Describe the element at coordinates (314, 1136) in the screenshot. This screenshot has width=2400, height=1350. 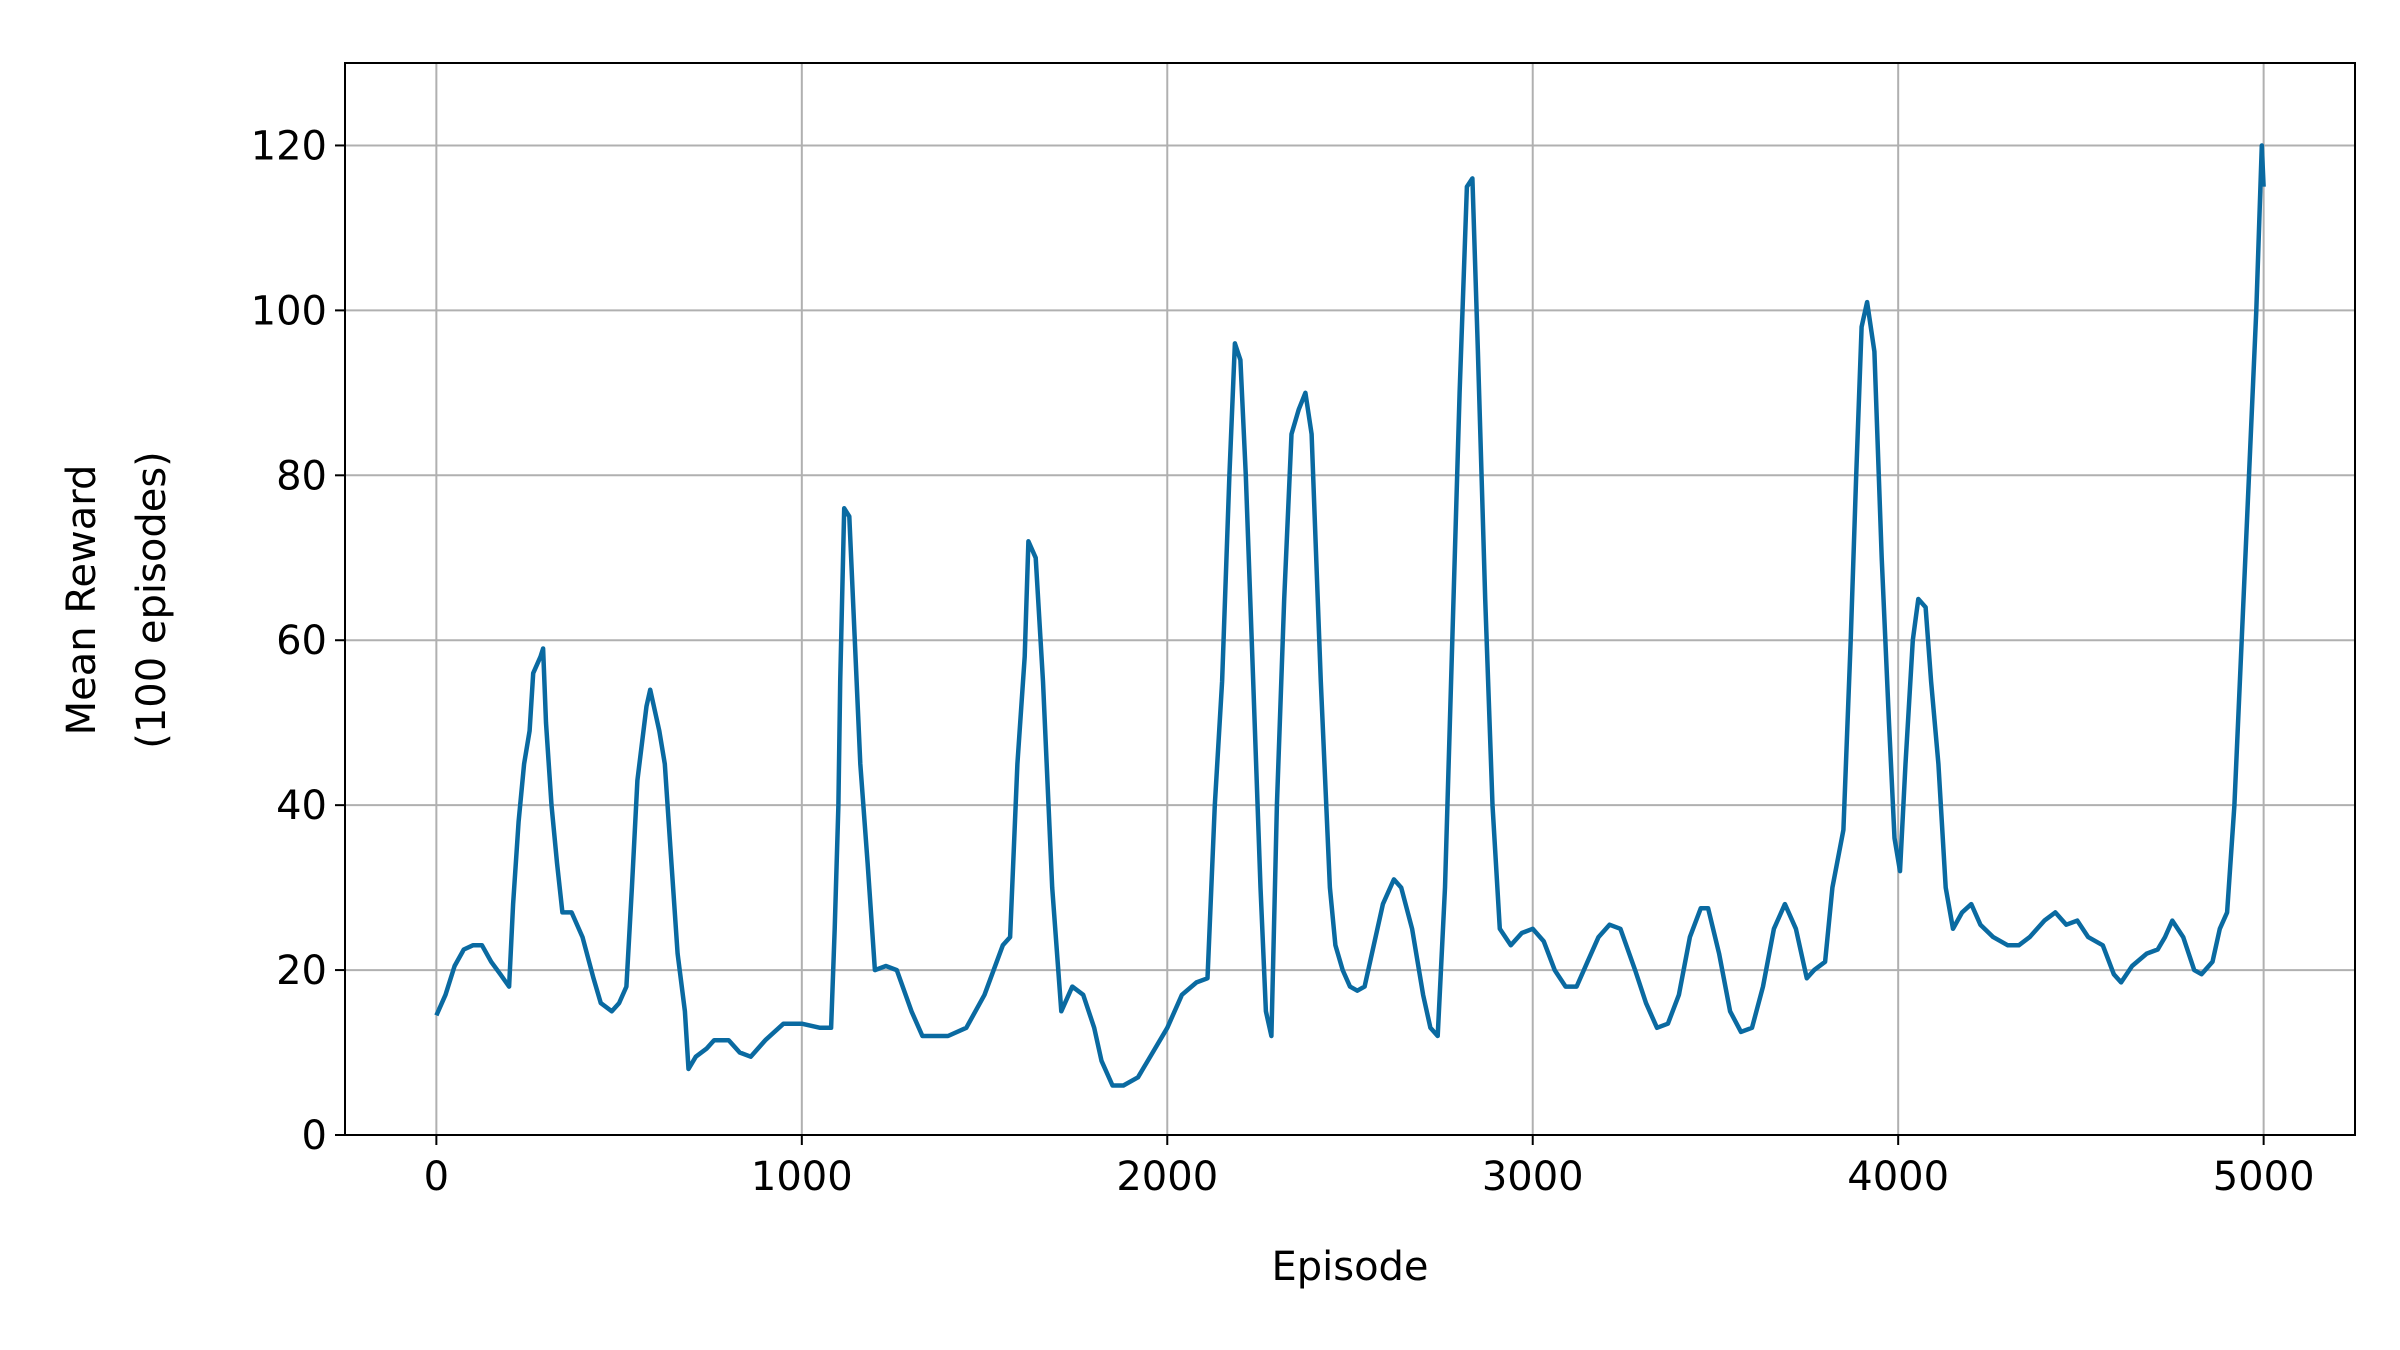
I see `y-tick-label: 0` at that location.